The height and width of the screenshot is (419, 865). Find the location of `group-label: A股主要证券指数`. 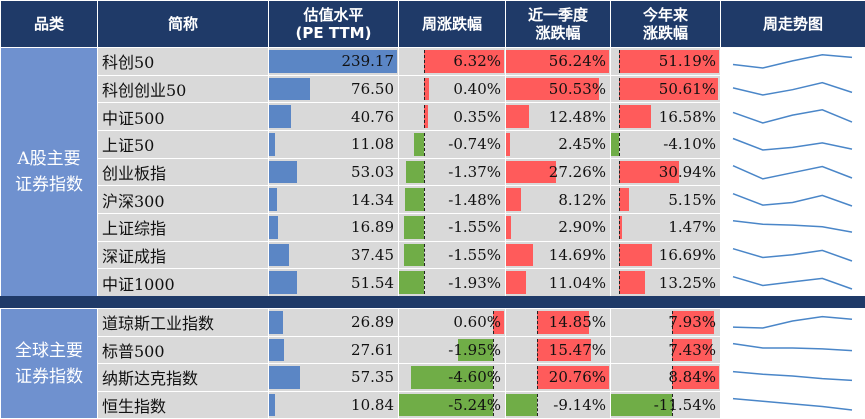

group-label: A股主要证券指数 is located at coordinates (49, 172).